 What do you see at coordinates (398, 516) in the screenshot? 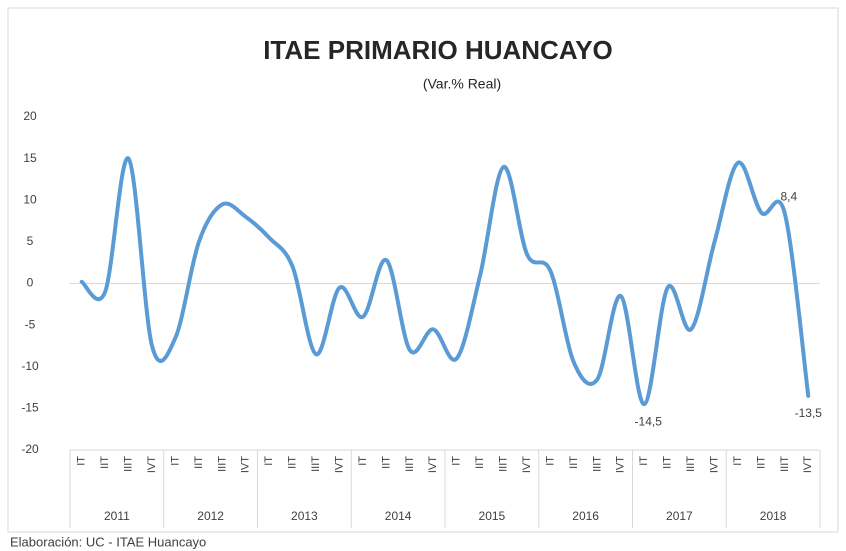
I see `year-label: 2014` at bounding box center [398, 516].